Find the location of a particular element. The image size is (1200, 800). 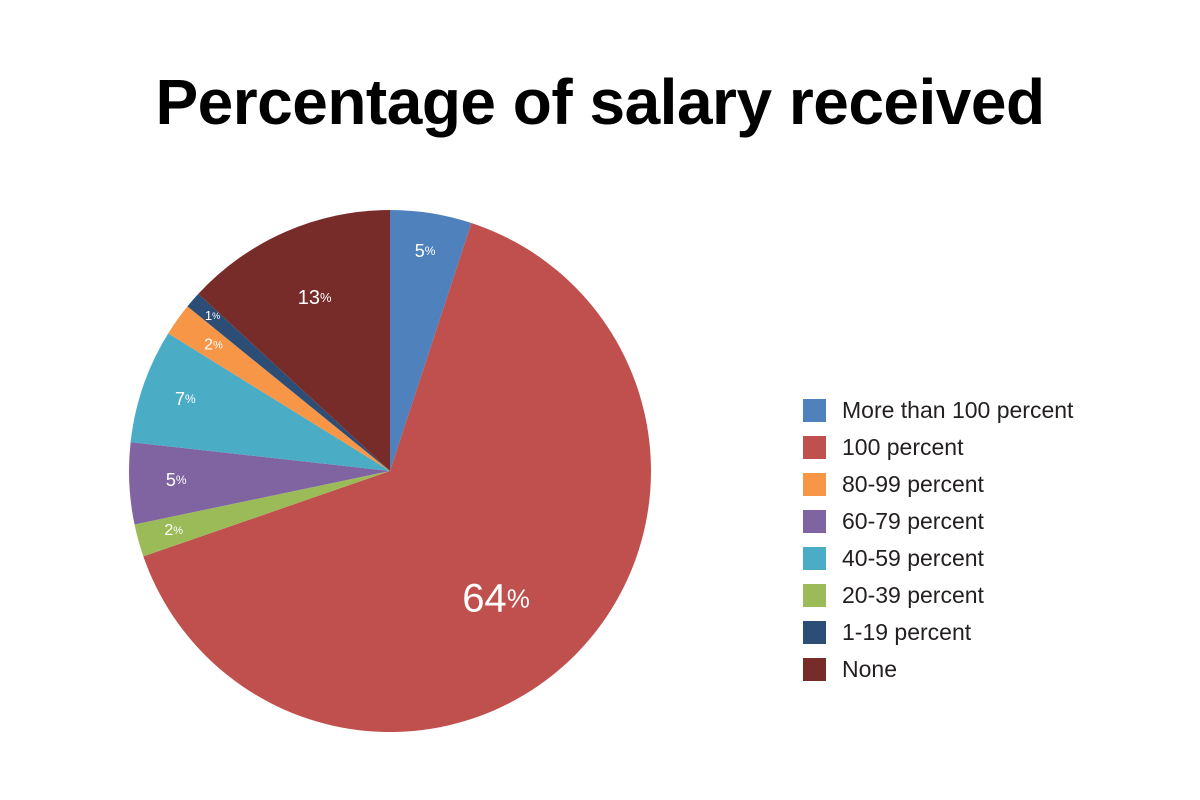

legend-label: 80-99 percent is located at coordinates (913, 484).